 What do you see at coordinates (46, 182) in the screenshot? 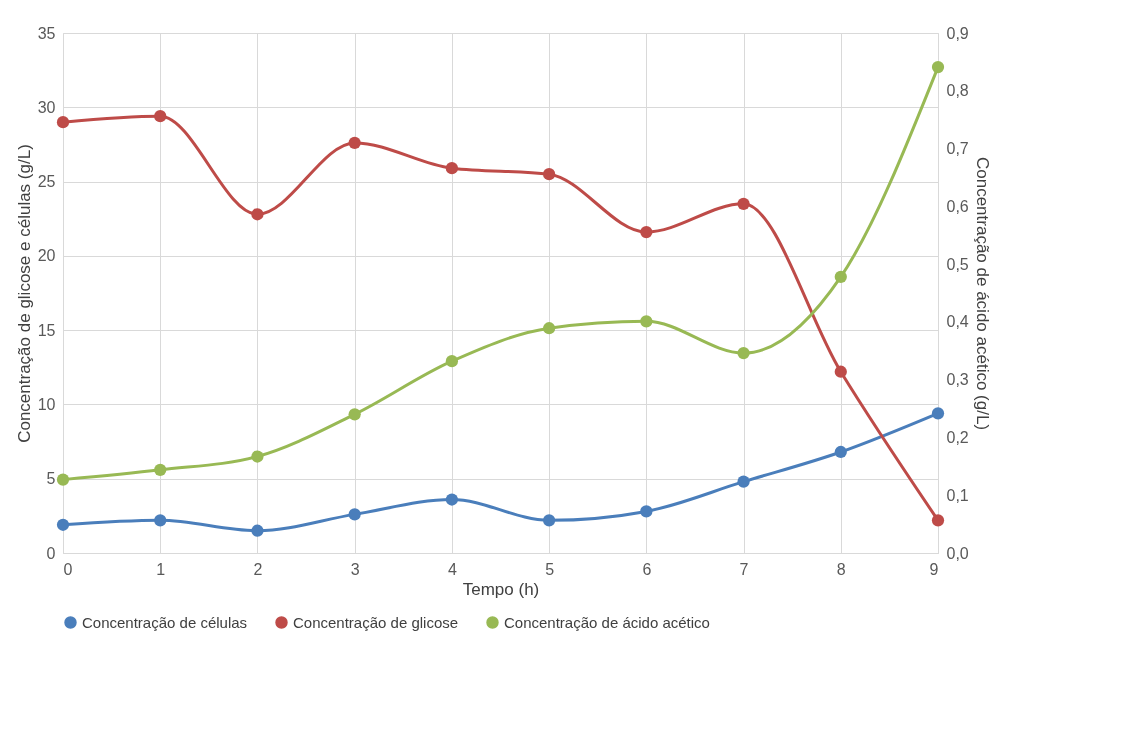
I see `y-tick-label: 25` at bounding box center [46, 182].